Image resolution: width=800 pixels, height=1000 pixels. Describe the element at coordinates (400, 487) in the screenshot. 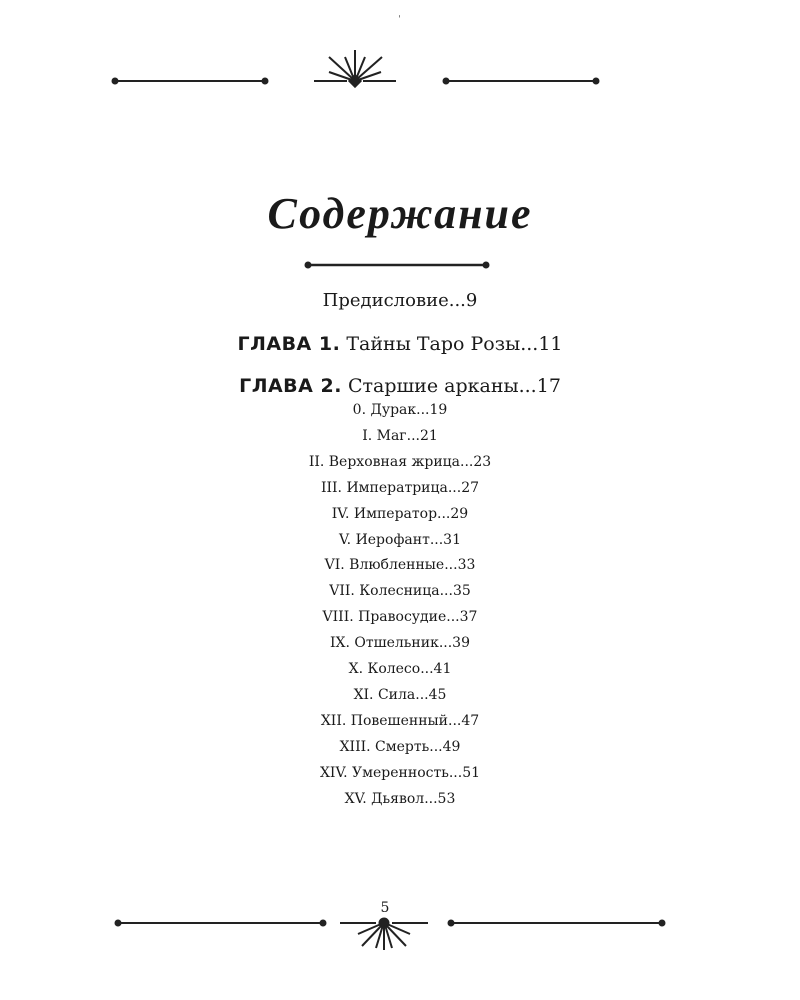

I see `toc-entry-arcana: III. Императрица...27` at that location.